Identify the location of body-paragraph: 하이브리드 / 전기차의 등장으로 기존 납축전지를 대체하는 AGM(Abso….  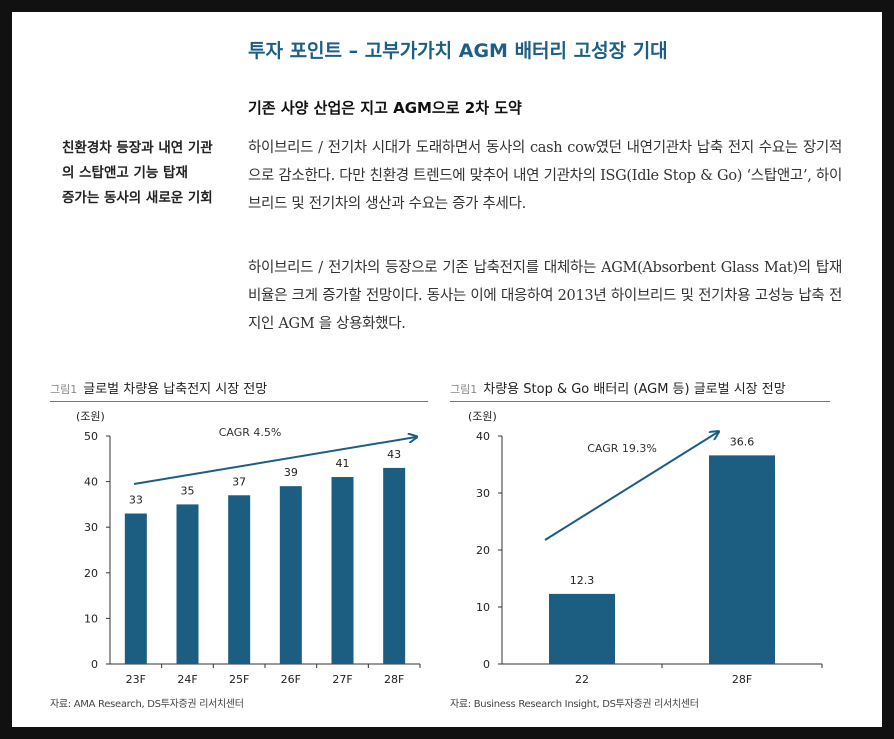
(545, 296).